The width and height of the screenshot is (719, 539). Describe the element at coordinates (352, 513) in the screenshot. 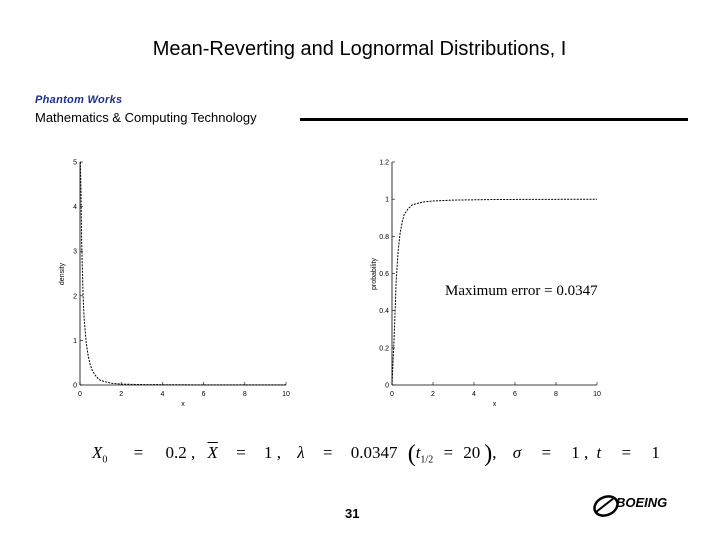

I see `page-number: 31` at that location.